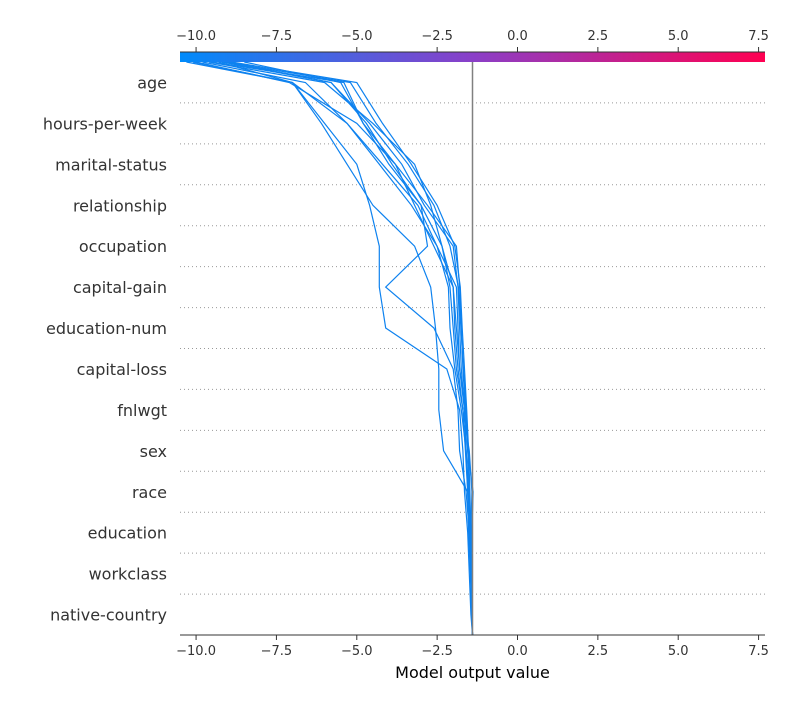 This screenshot has width=800, height=710. What do you see at coordinates (598, 36) in the screenshot?
I see `top-tick-label: 2.5` at bounding box center [598, 36].